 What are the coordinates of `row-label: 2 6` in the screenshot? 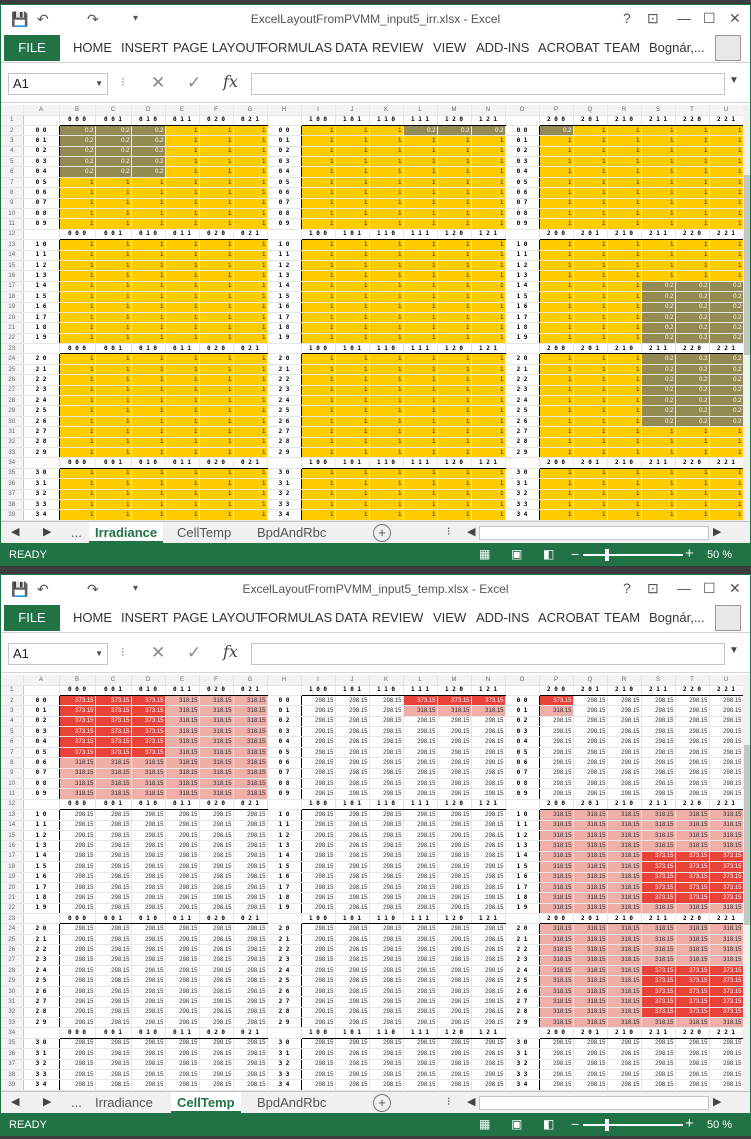 It's located at (41, 422).